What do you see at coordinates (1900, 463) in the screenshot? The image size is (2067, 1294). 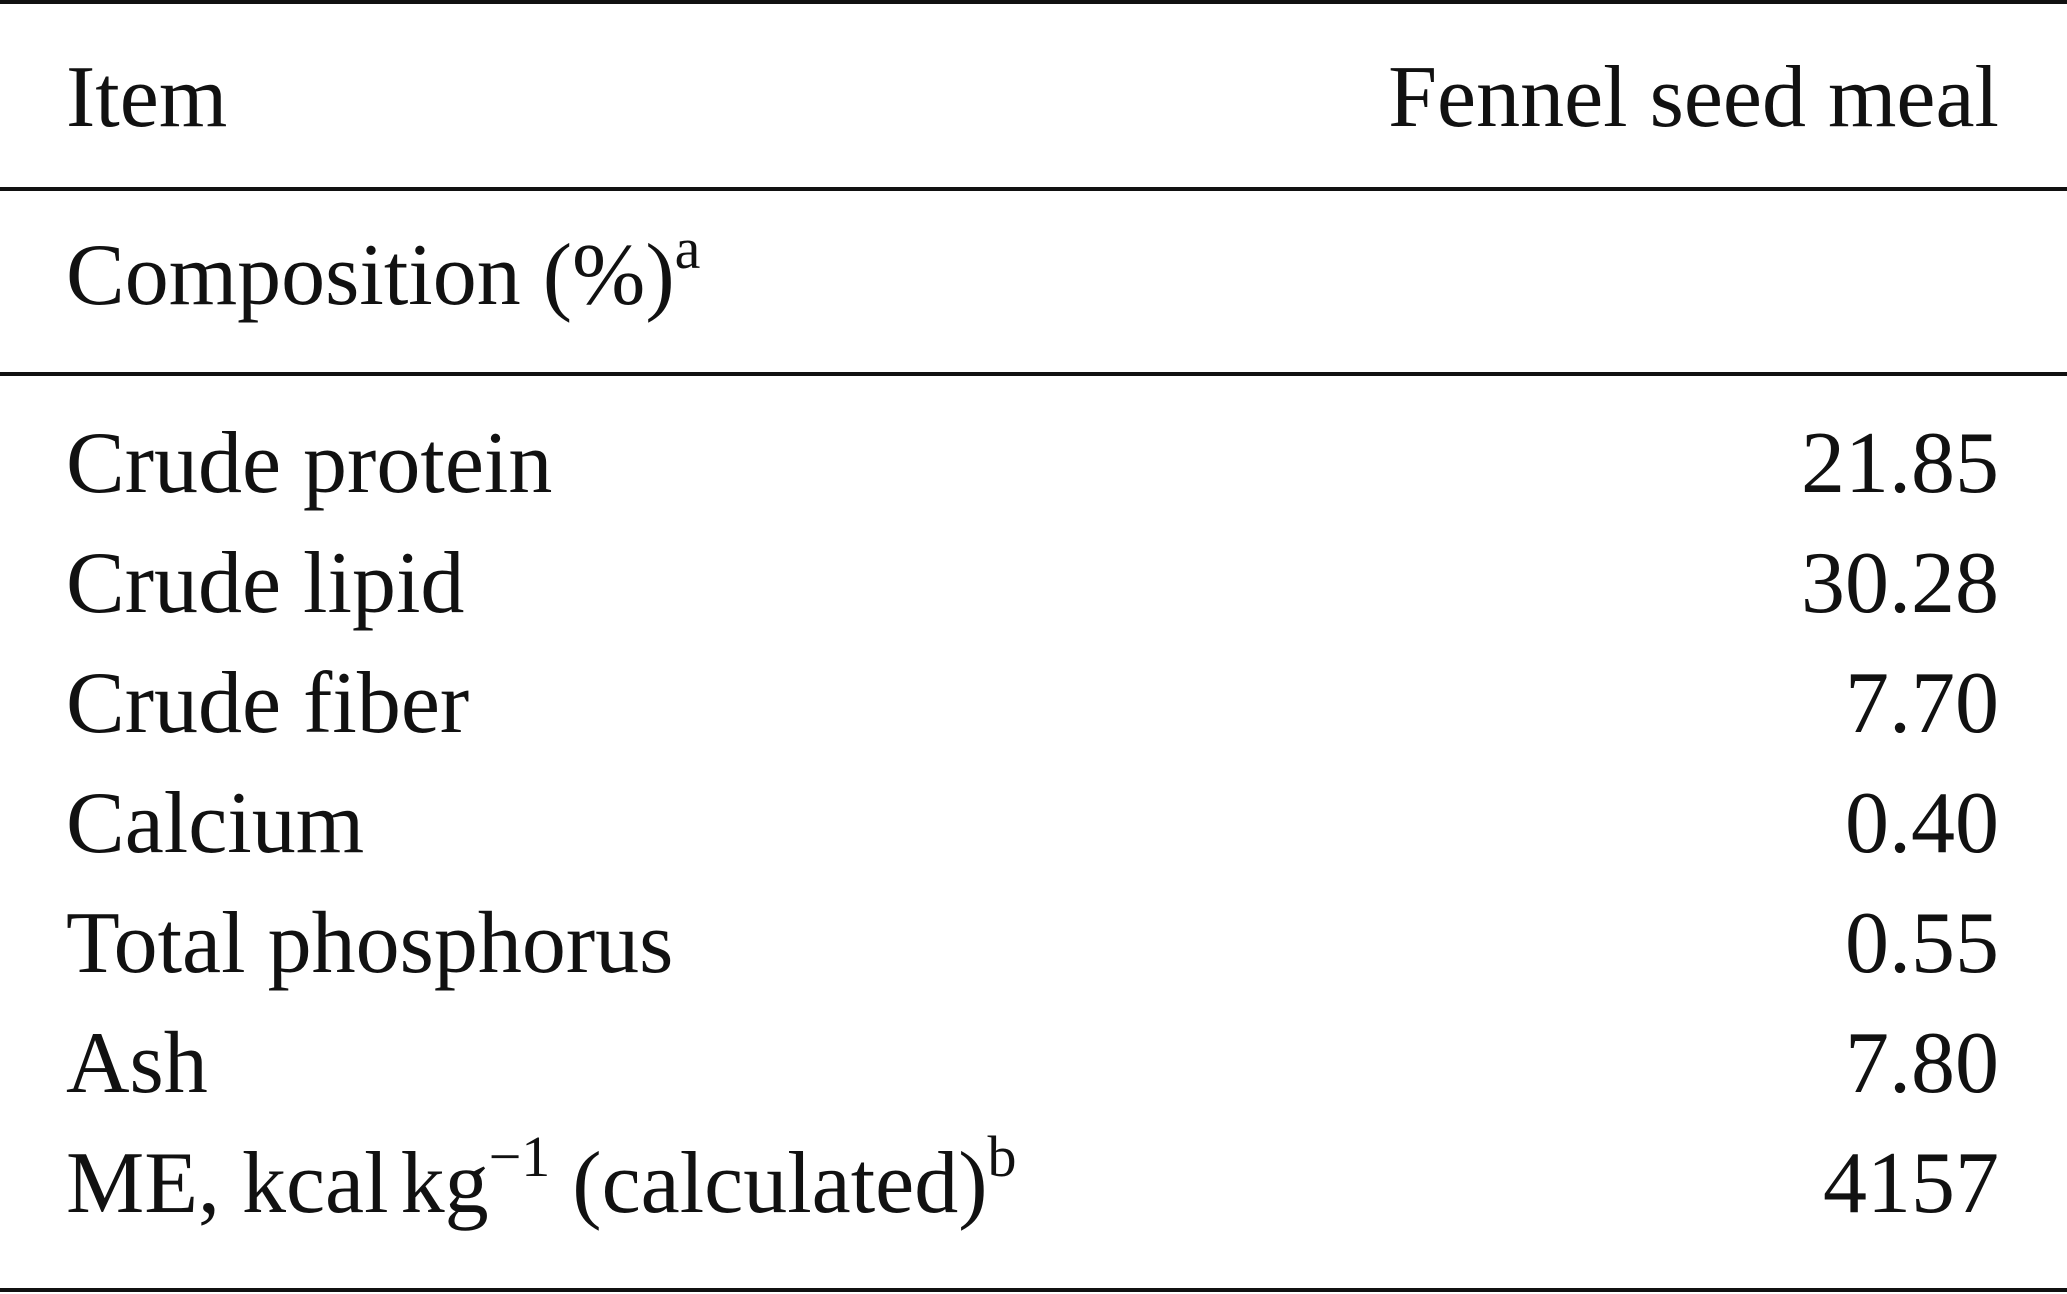 I see `row-value-crude-protein: 21.85` at bounding box center [1900, 463].